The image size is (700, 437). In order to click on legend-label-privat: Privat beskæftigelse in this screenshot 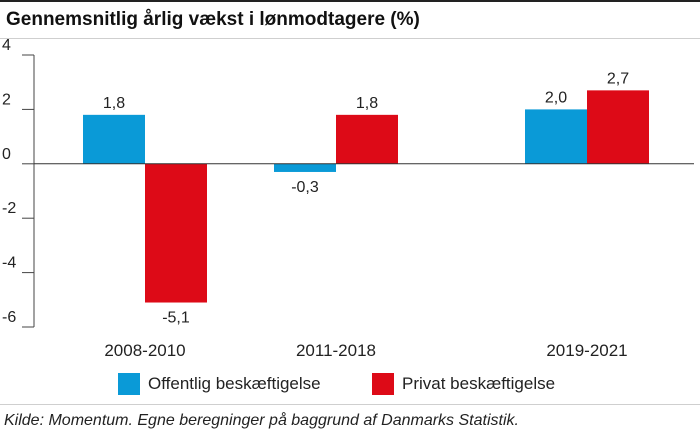, I will do `click(479, 383)`.